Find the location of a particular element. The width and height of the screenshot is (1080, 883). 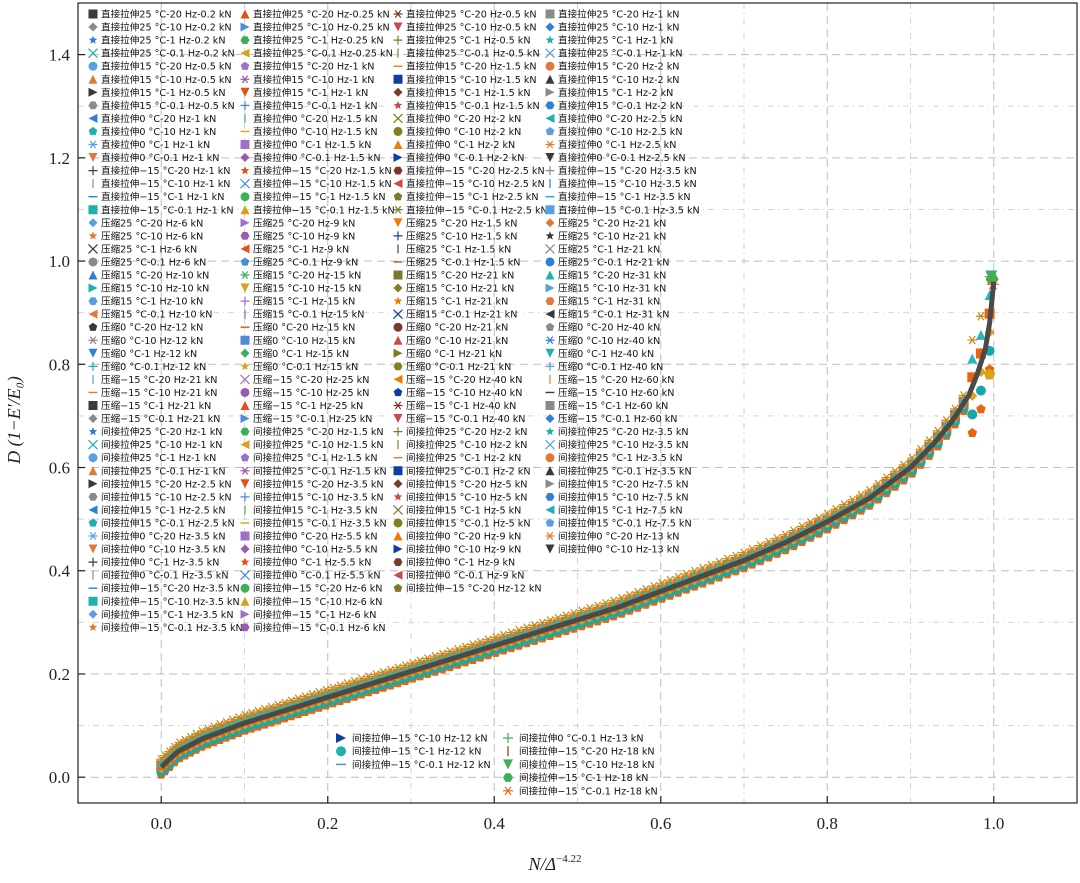

legend-label: 直接拉伸15 °C-1 Hz-1 kN is located at coordinates (310, 93).